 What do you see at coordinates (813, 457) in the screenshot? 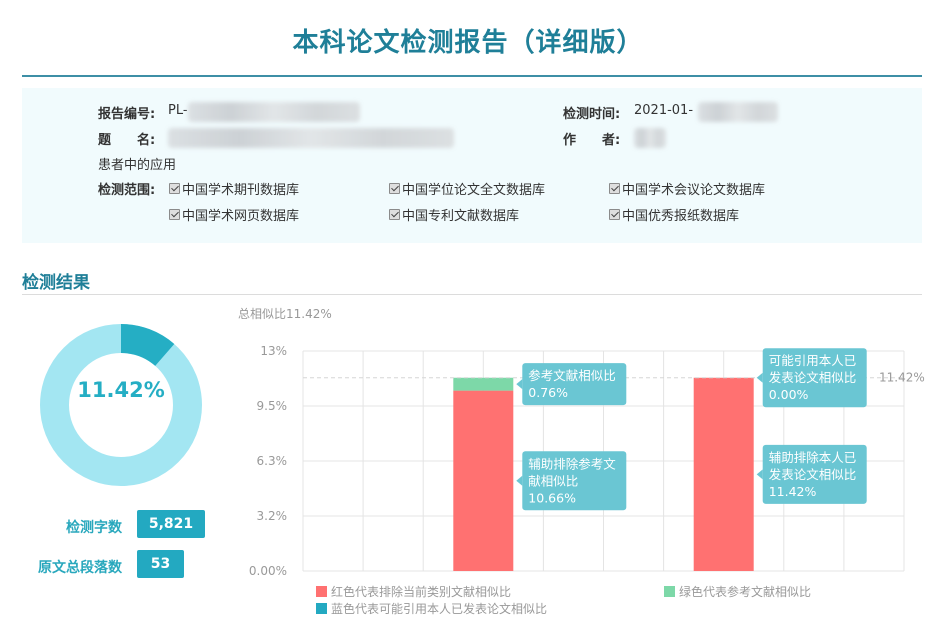
I see `annotation-text: 辅助排除本人已` at bounding box center [813, 457].